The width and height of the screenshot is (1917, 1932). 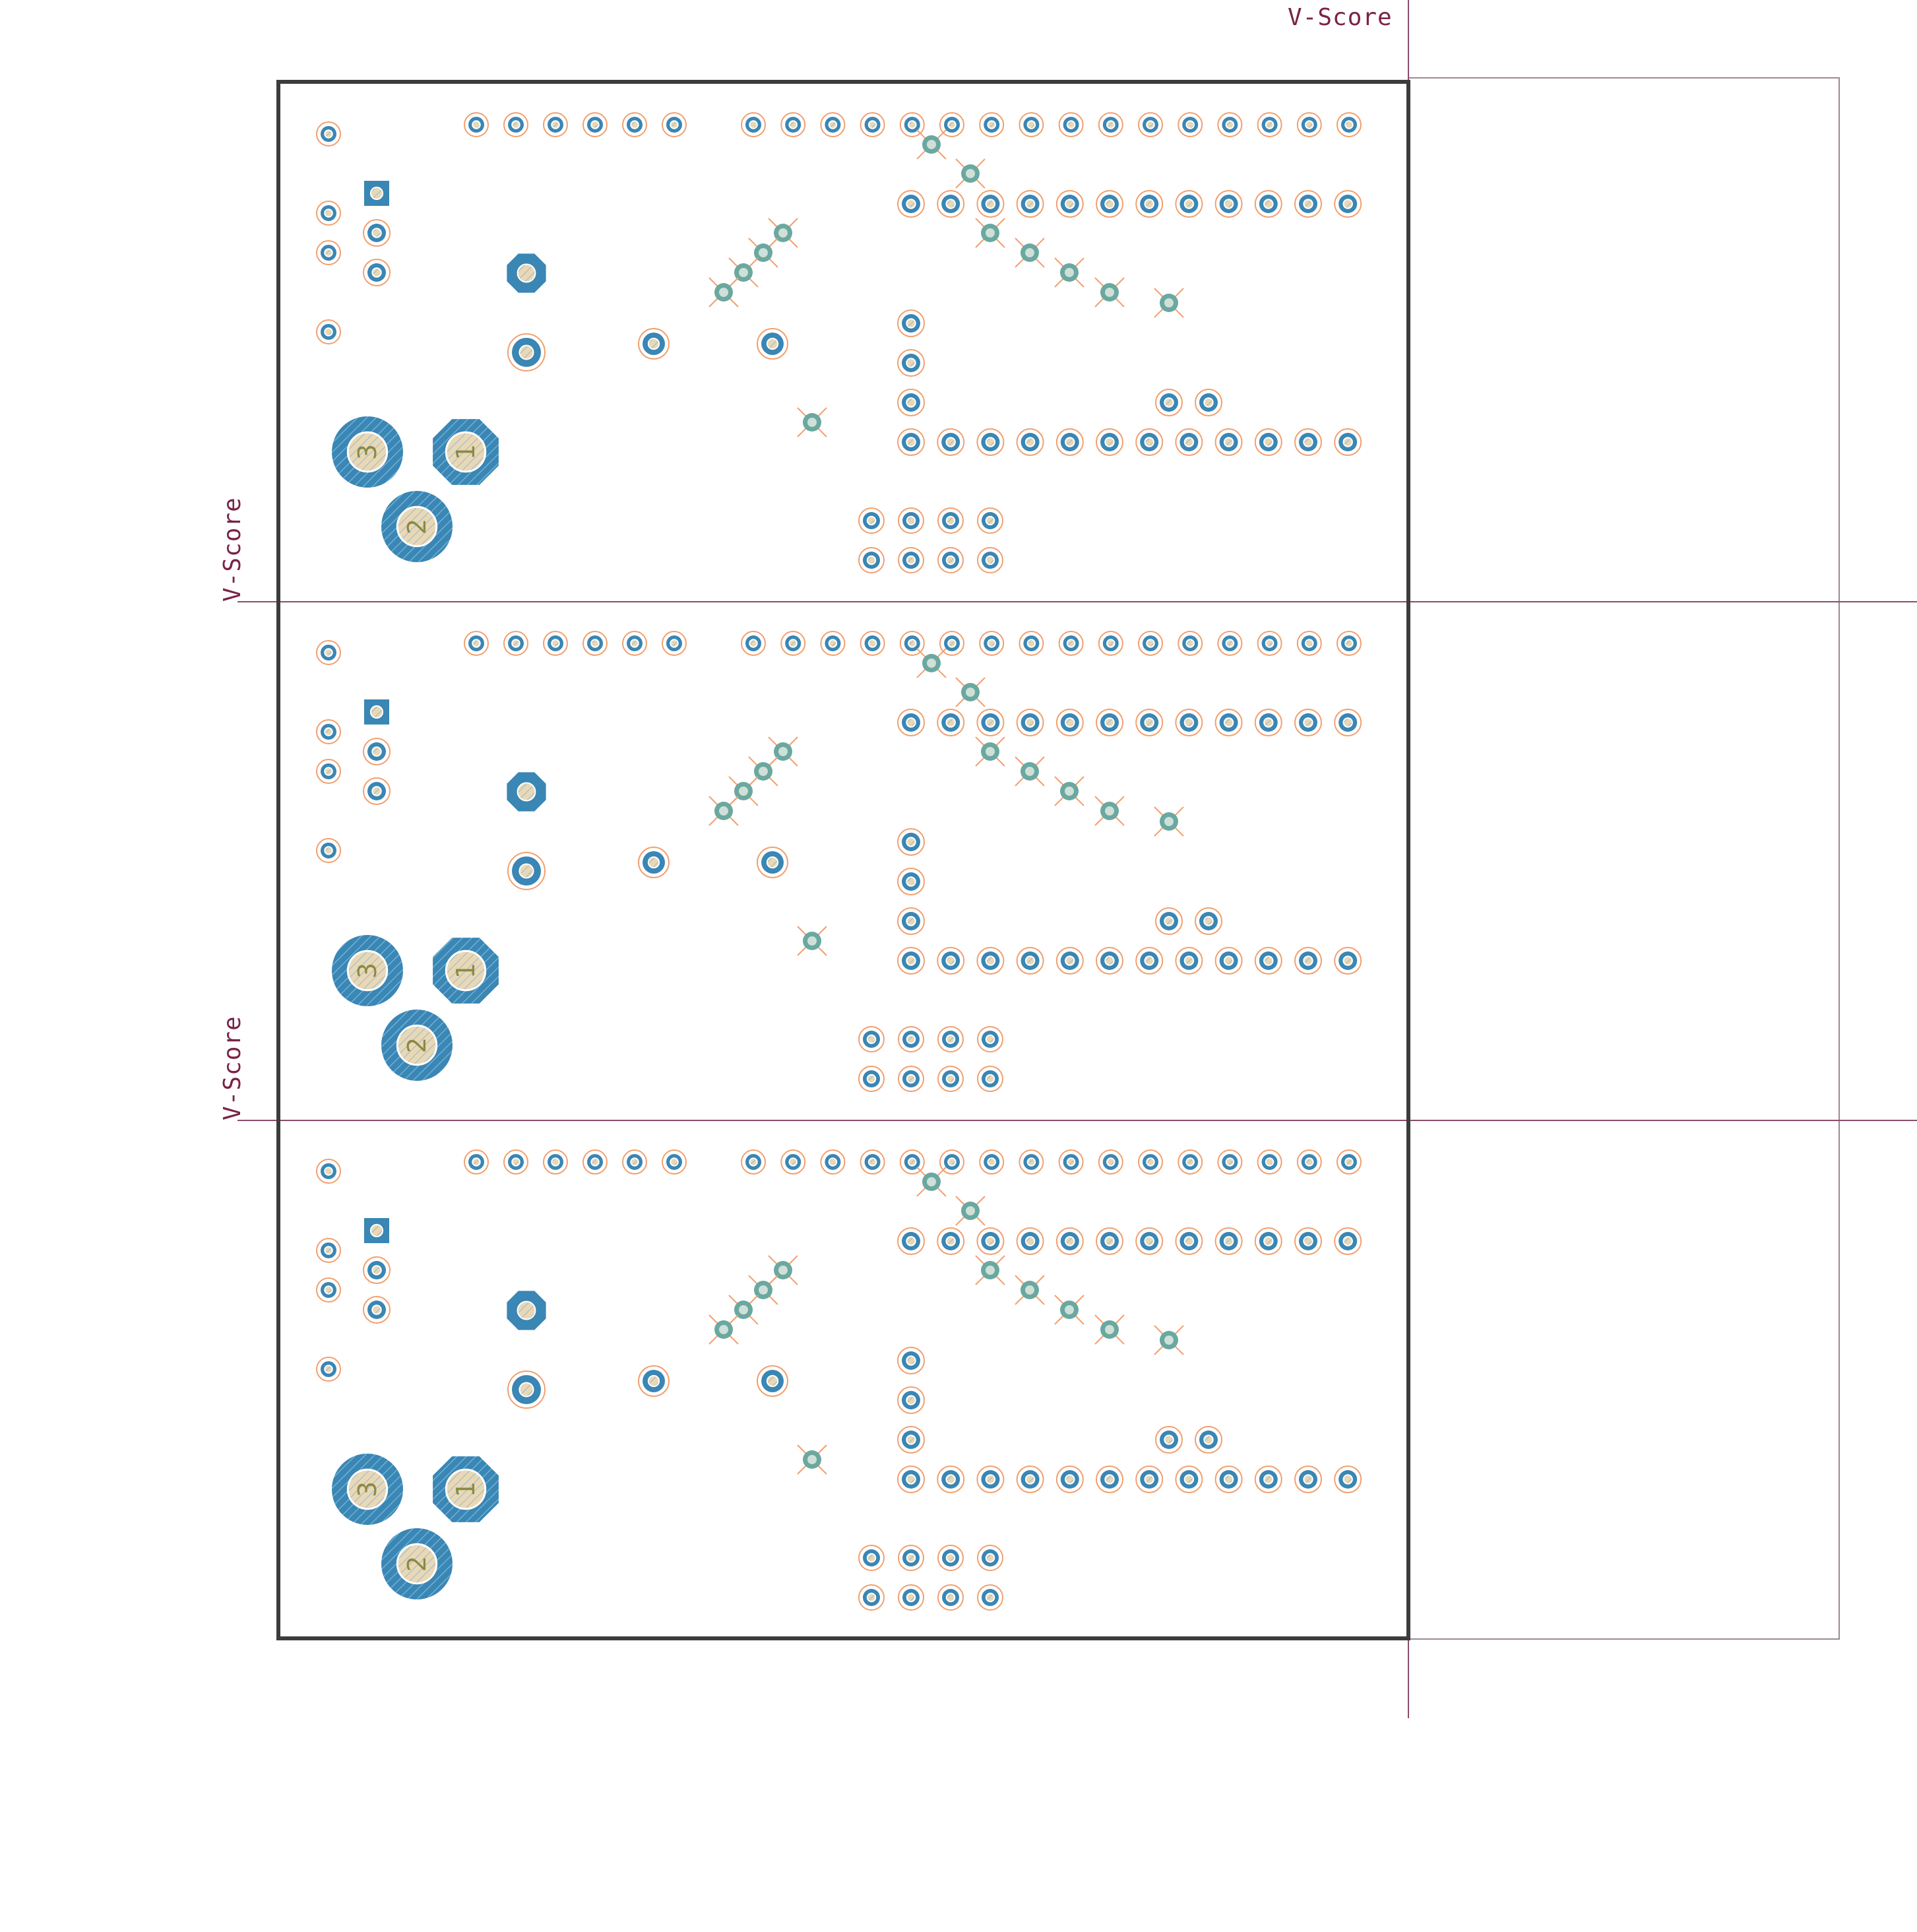 What do you see at coordinates (328, 332) in the screenshot?
I see `mount-pad-drill` at bounding box center [328, 332].